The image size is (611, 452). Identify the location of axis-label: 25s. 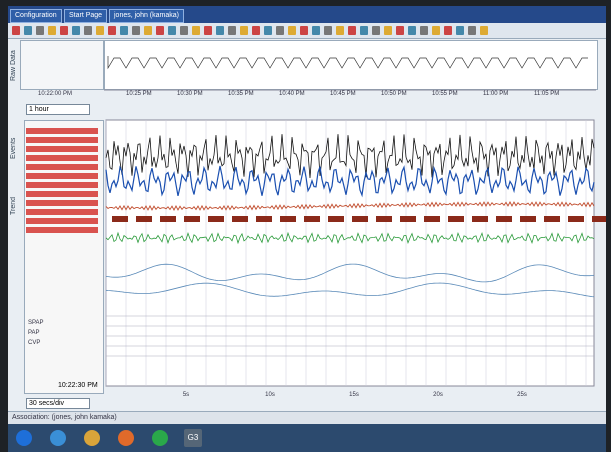
(522, 395).